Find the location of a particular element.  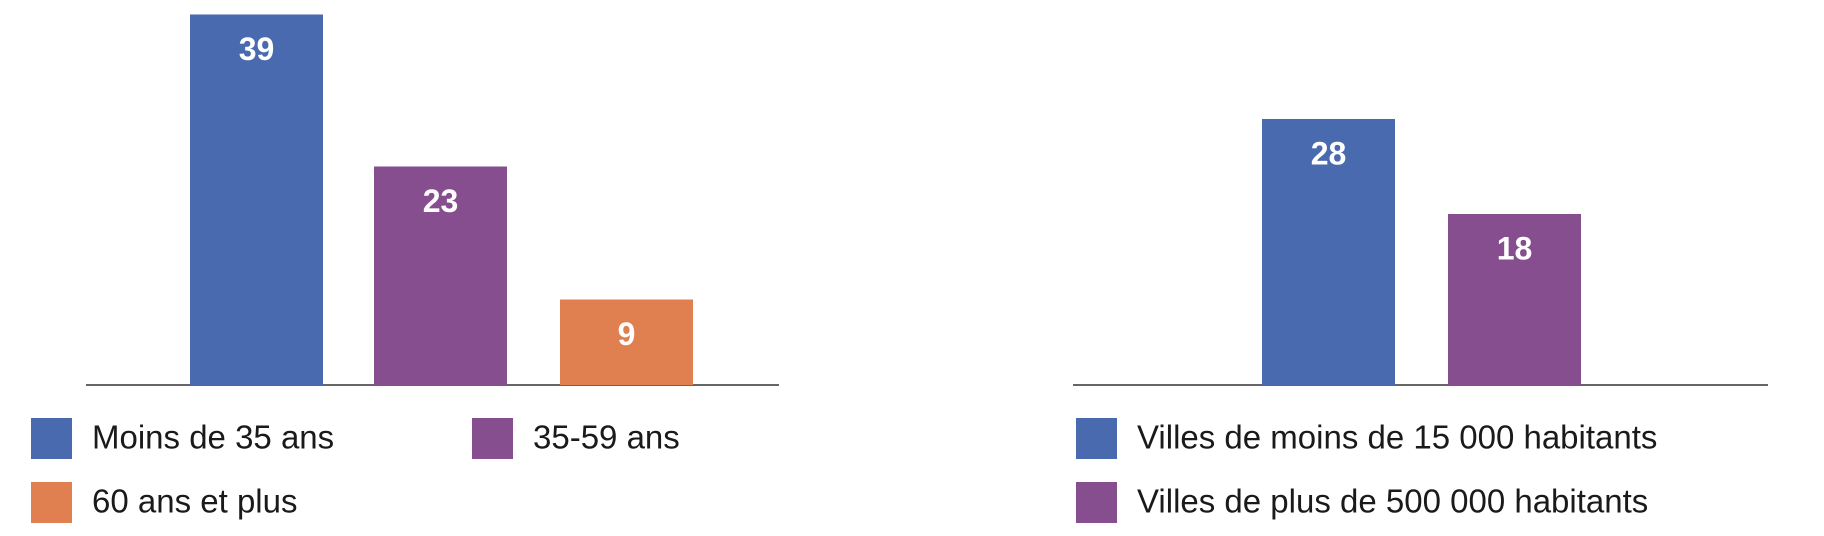

legend-label: 35-59 ans is located at coordinates (606, 437).